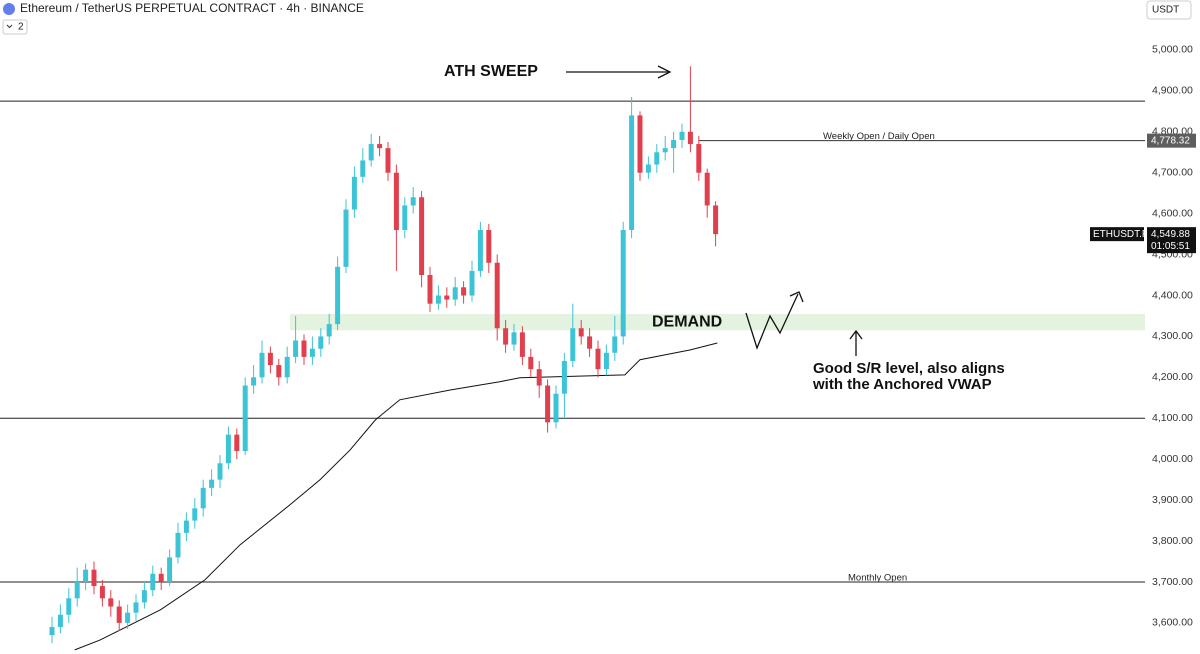 The height and width of the screenshot is (654, 1200). What do you see at coordinates (1121, 234) in the screenshot?
I see `symbol-tag-label: ETHUSDT.P` at bounding box center [1121, 234].